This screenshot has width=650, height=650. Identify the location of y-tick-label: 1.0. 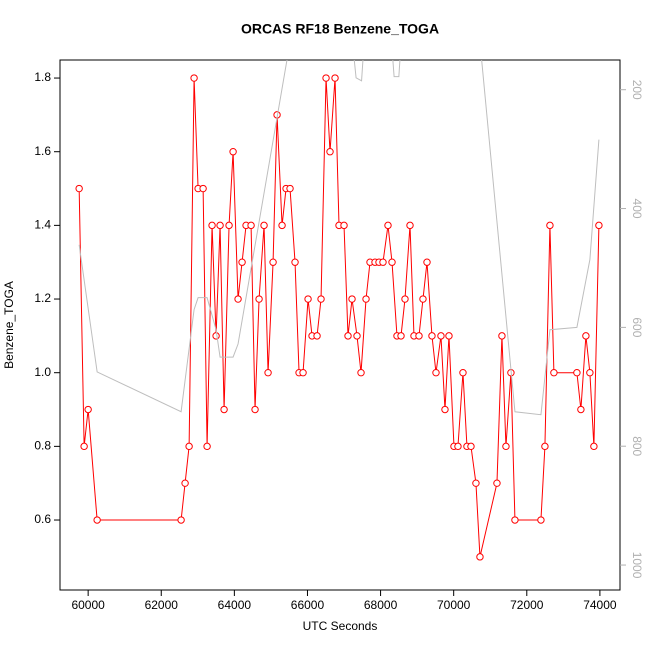
(42, 372).